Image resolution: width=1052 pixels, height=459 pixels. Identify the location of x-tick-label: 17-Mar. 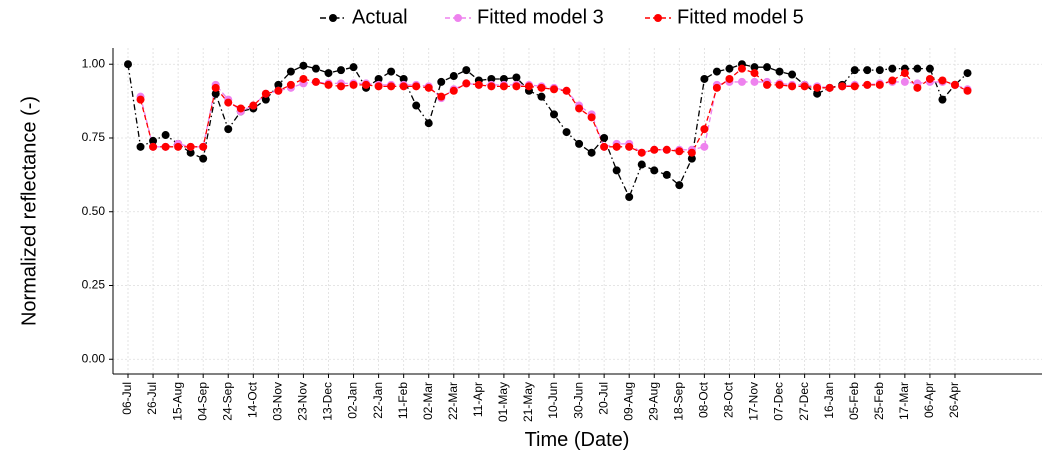
(904, 401).